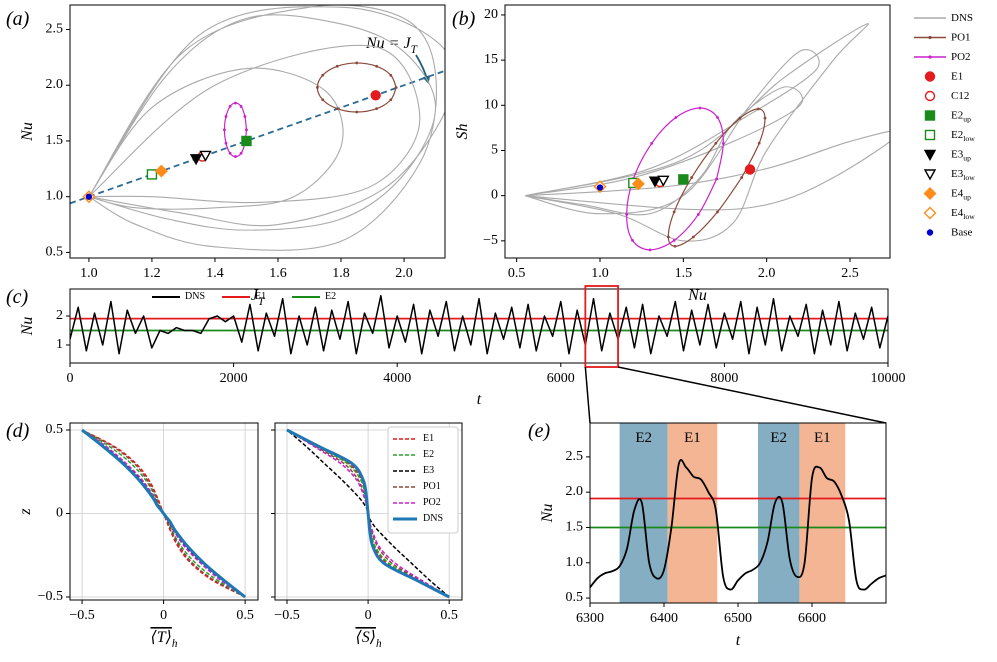  Describe the element at coordinates (59, 315) in the screenshot. I see `y-tick-label: 2` at that location.